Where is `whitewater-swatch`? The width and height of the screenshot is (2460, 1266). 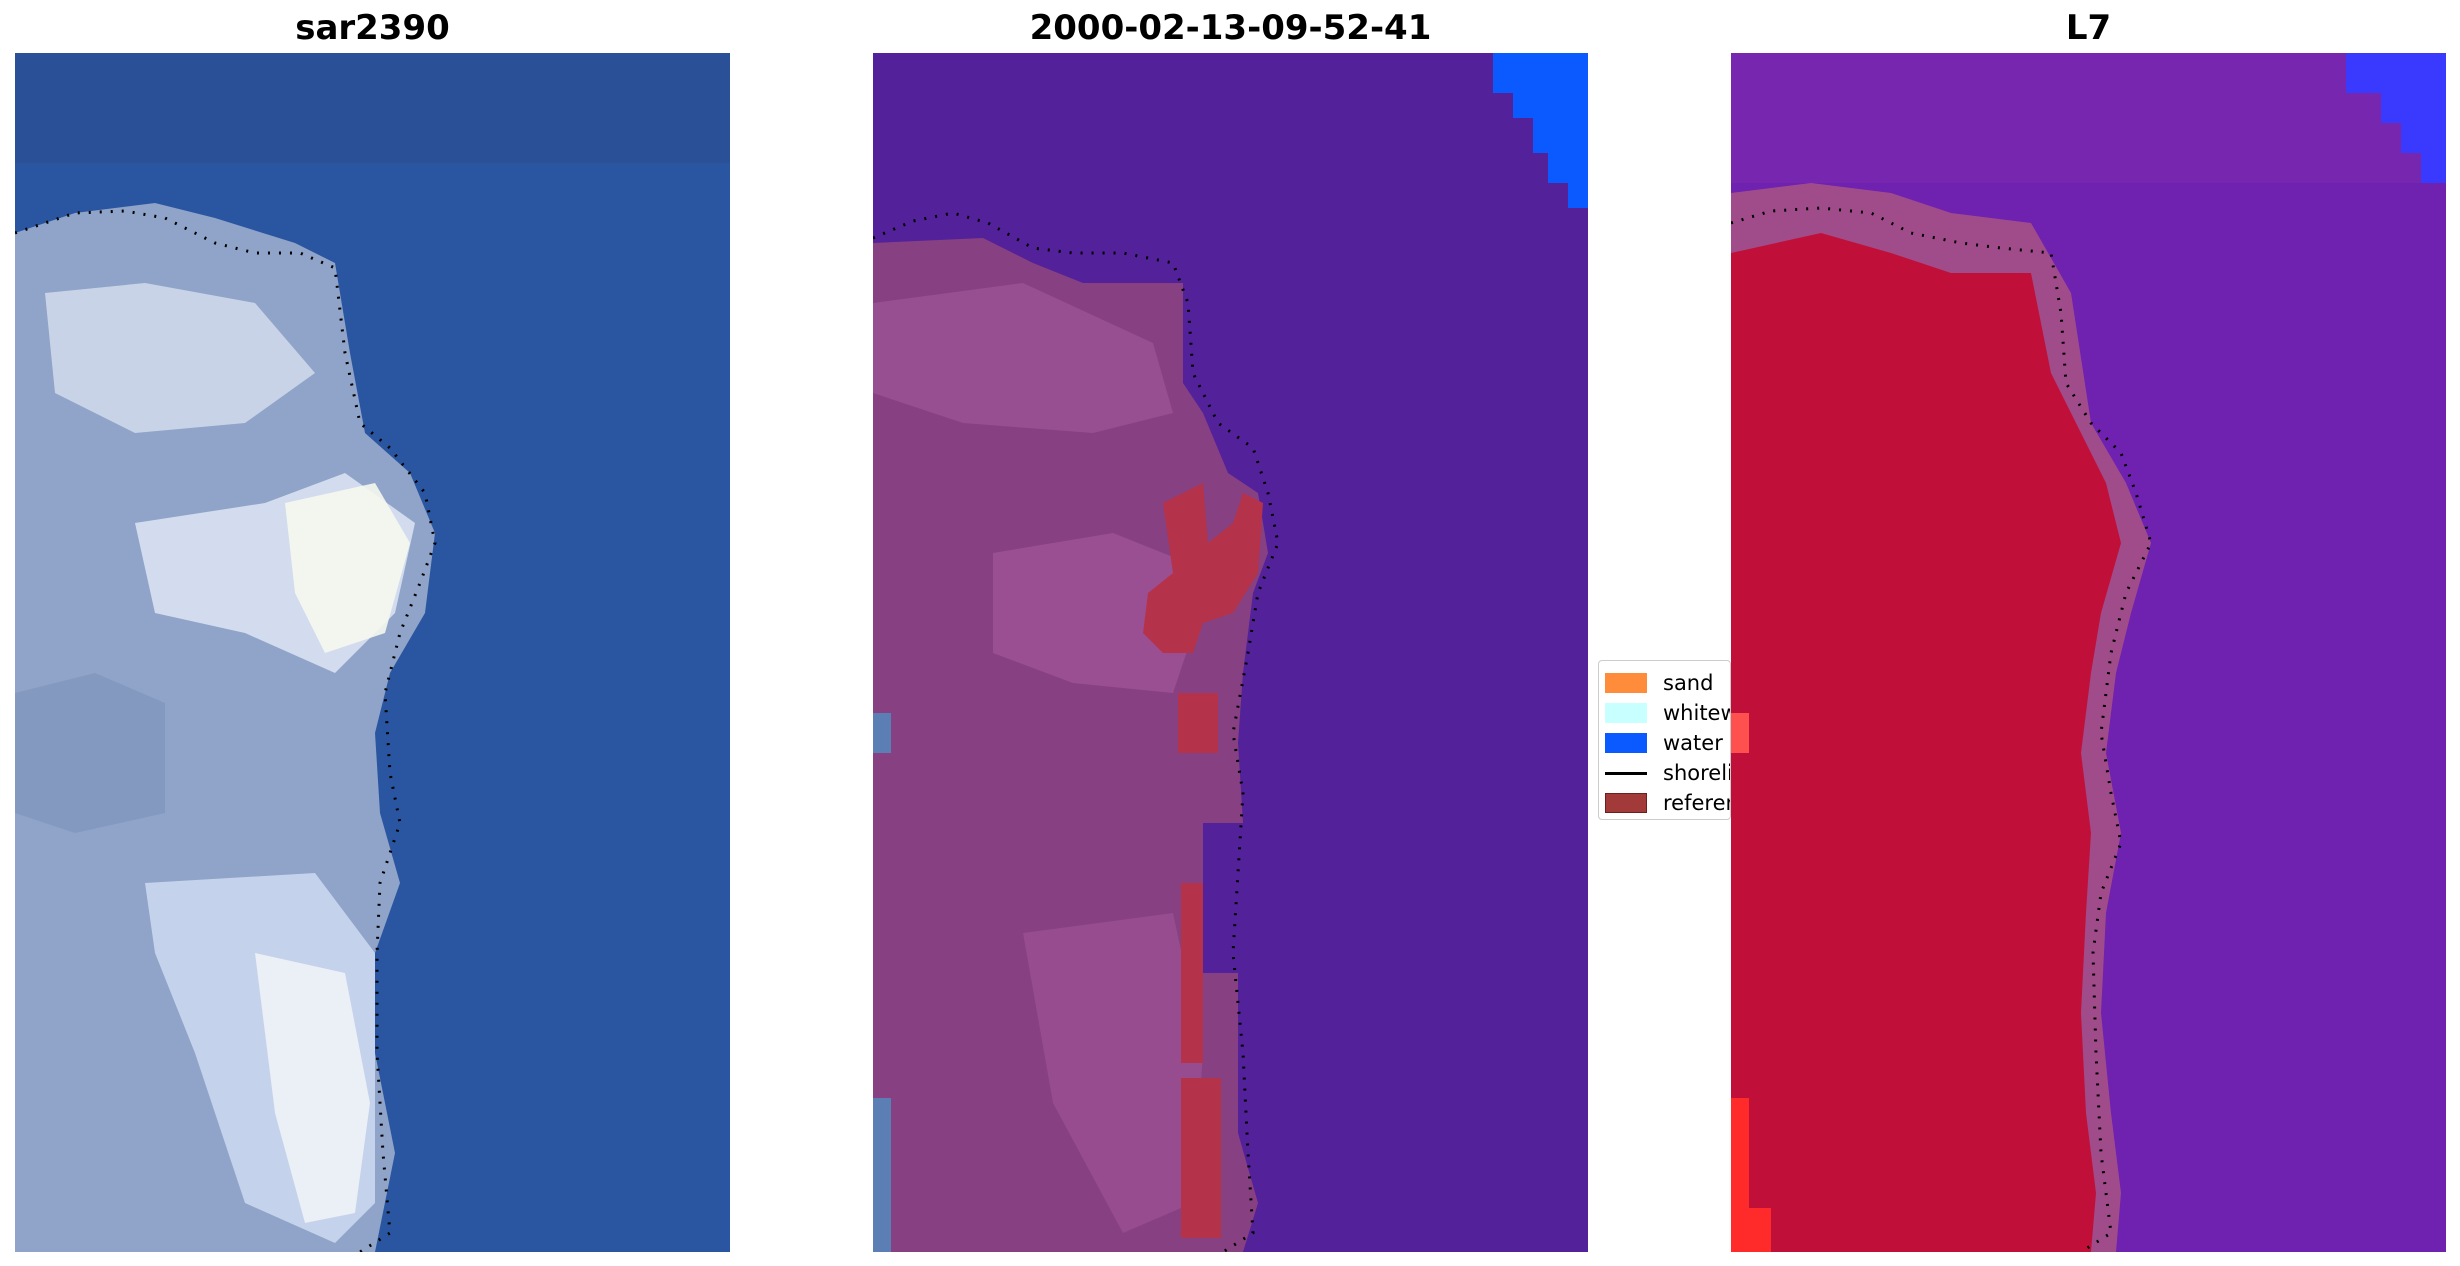 whitewater-swatch is located at coordinates (1626, 713).